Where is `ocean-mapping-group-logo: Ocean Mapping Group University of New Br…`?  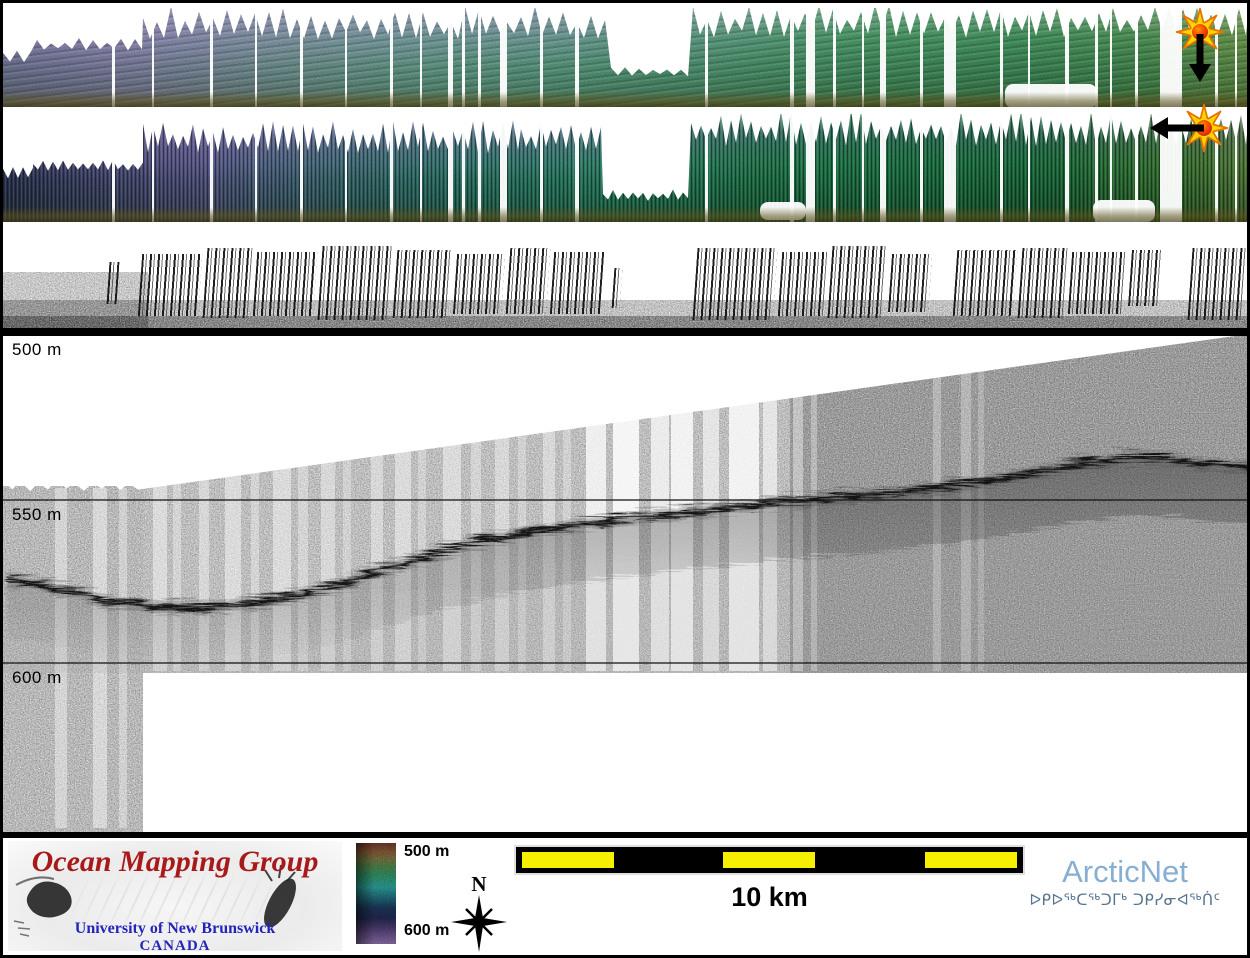
ocean-mapping-group-logo: Ocean Mapping Group University of New Br… is located at coordinates (175, 896).